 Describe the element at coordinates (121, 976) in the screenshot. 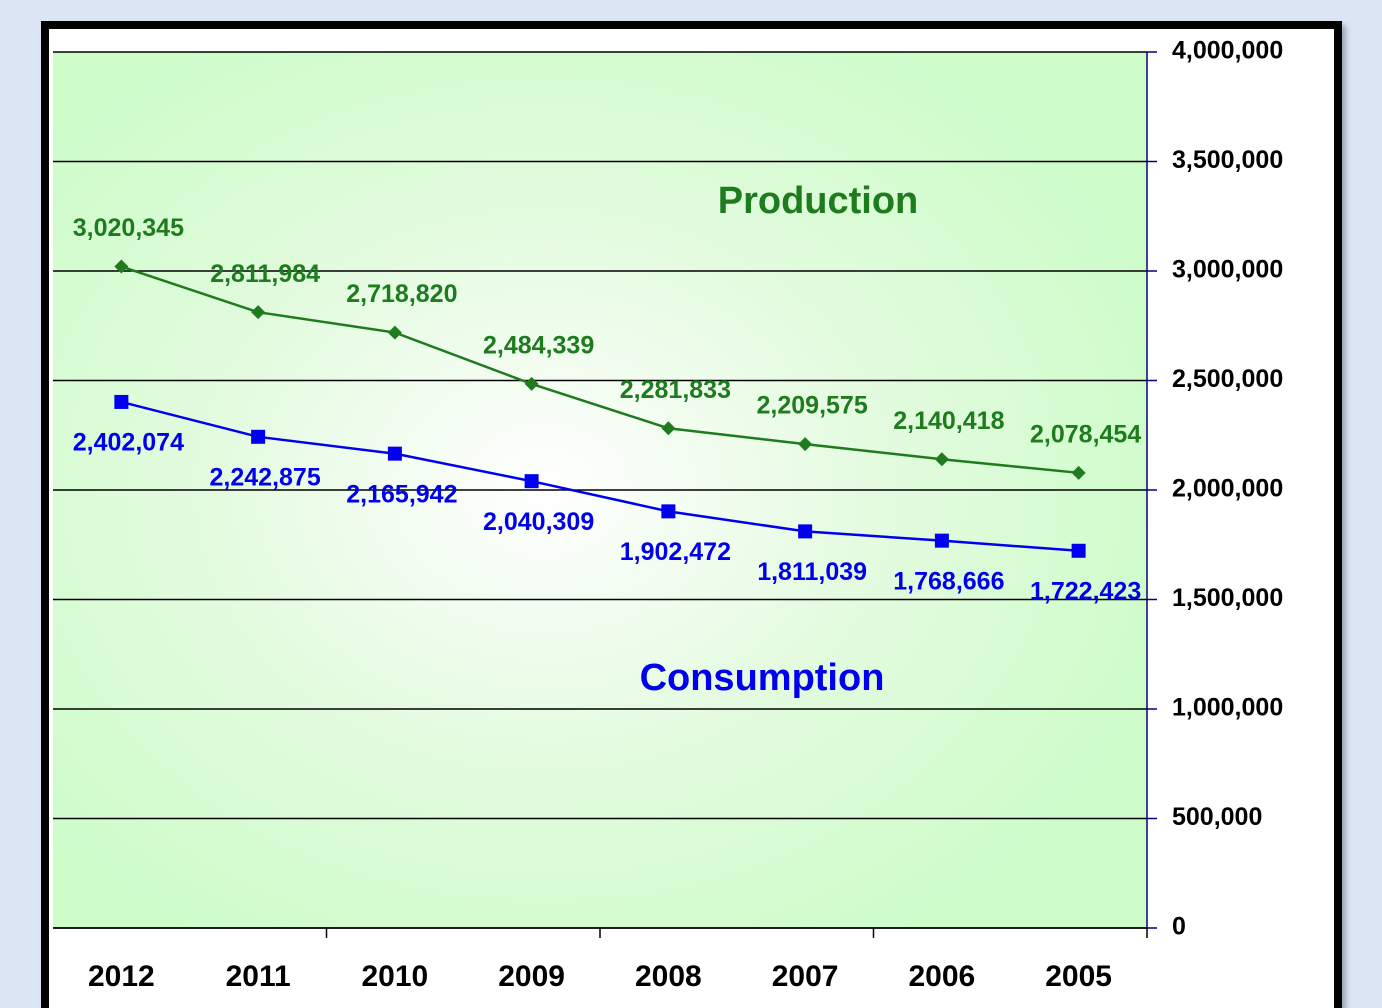

I see `x-tick-label: 2012` at that location.